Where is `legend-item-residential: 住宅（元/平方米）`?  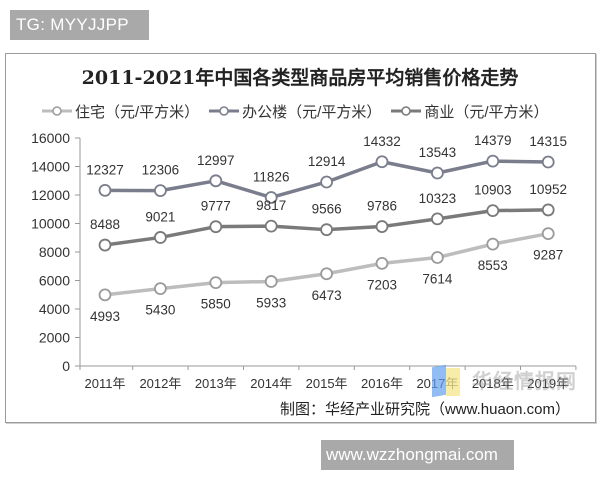
legend-item-residential: 住宅（元/平方米） is located at coordinates (120, 111).